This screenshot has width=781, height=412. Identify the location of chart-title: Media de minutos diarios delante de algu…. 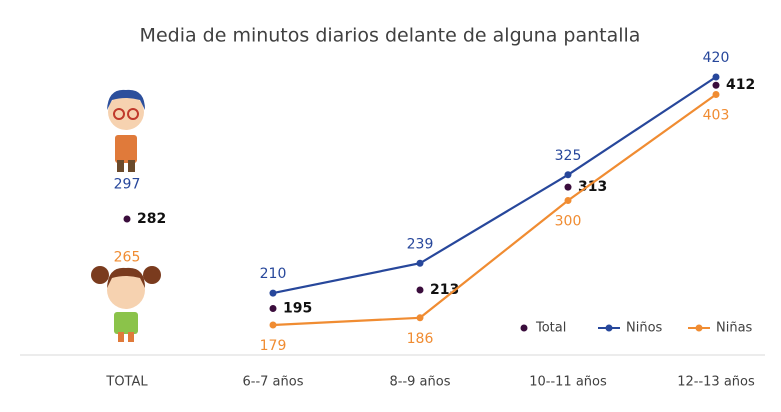
(390, 36).